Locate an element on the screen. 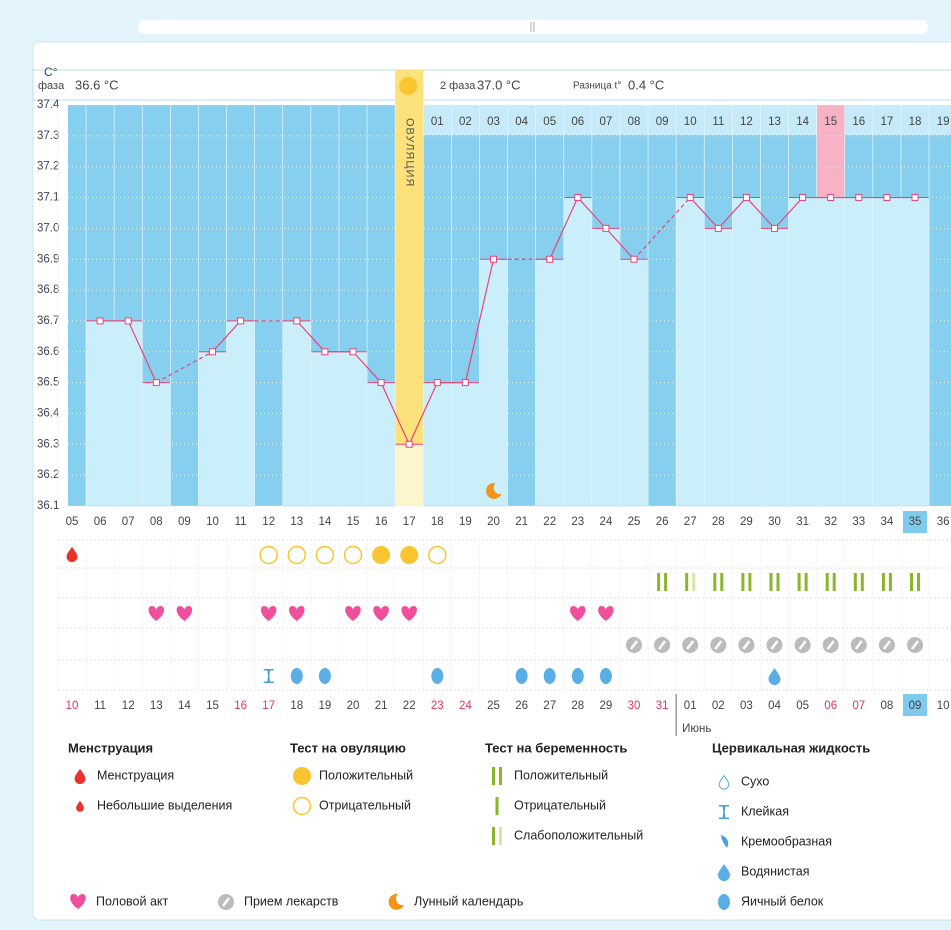  diff-value: 0.4 °C is located at coordinates (646, 84).